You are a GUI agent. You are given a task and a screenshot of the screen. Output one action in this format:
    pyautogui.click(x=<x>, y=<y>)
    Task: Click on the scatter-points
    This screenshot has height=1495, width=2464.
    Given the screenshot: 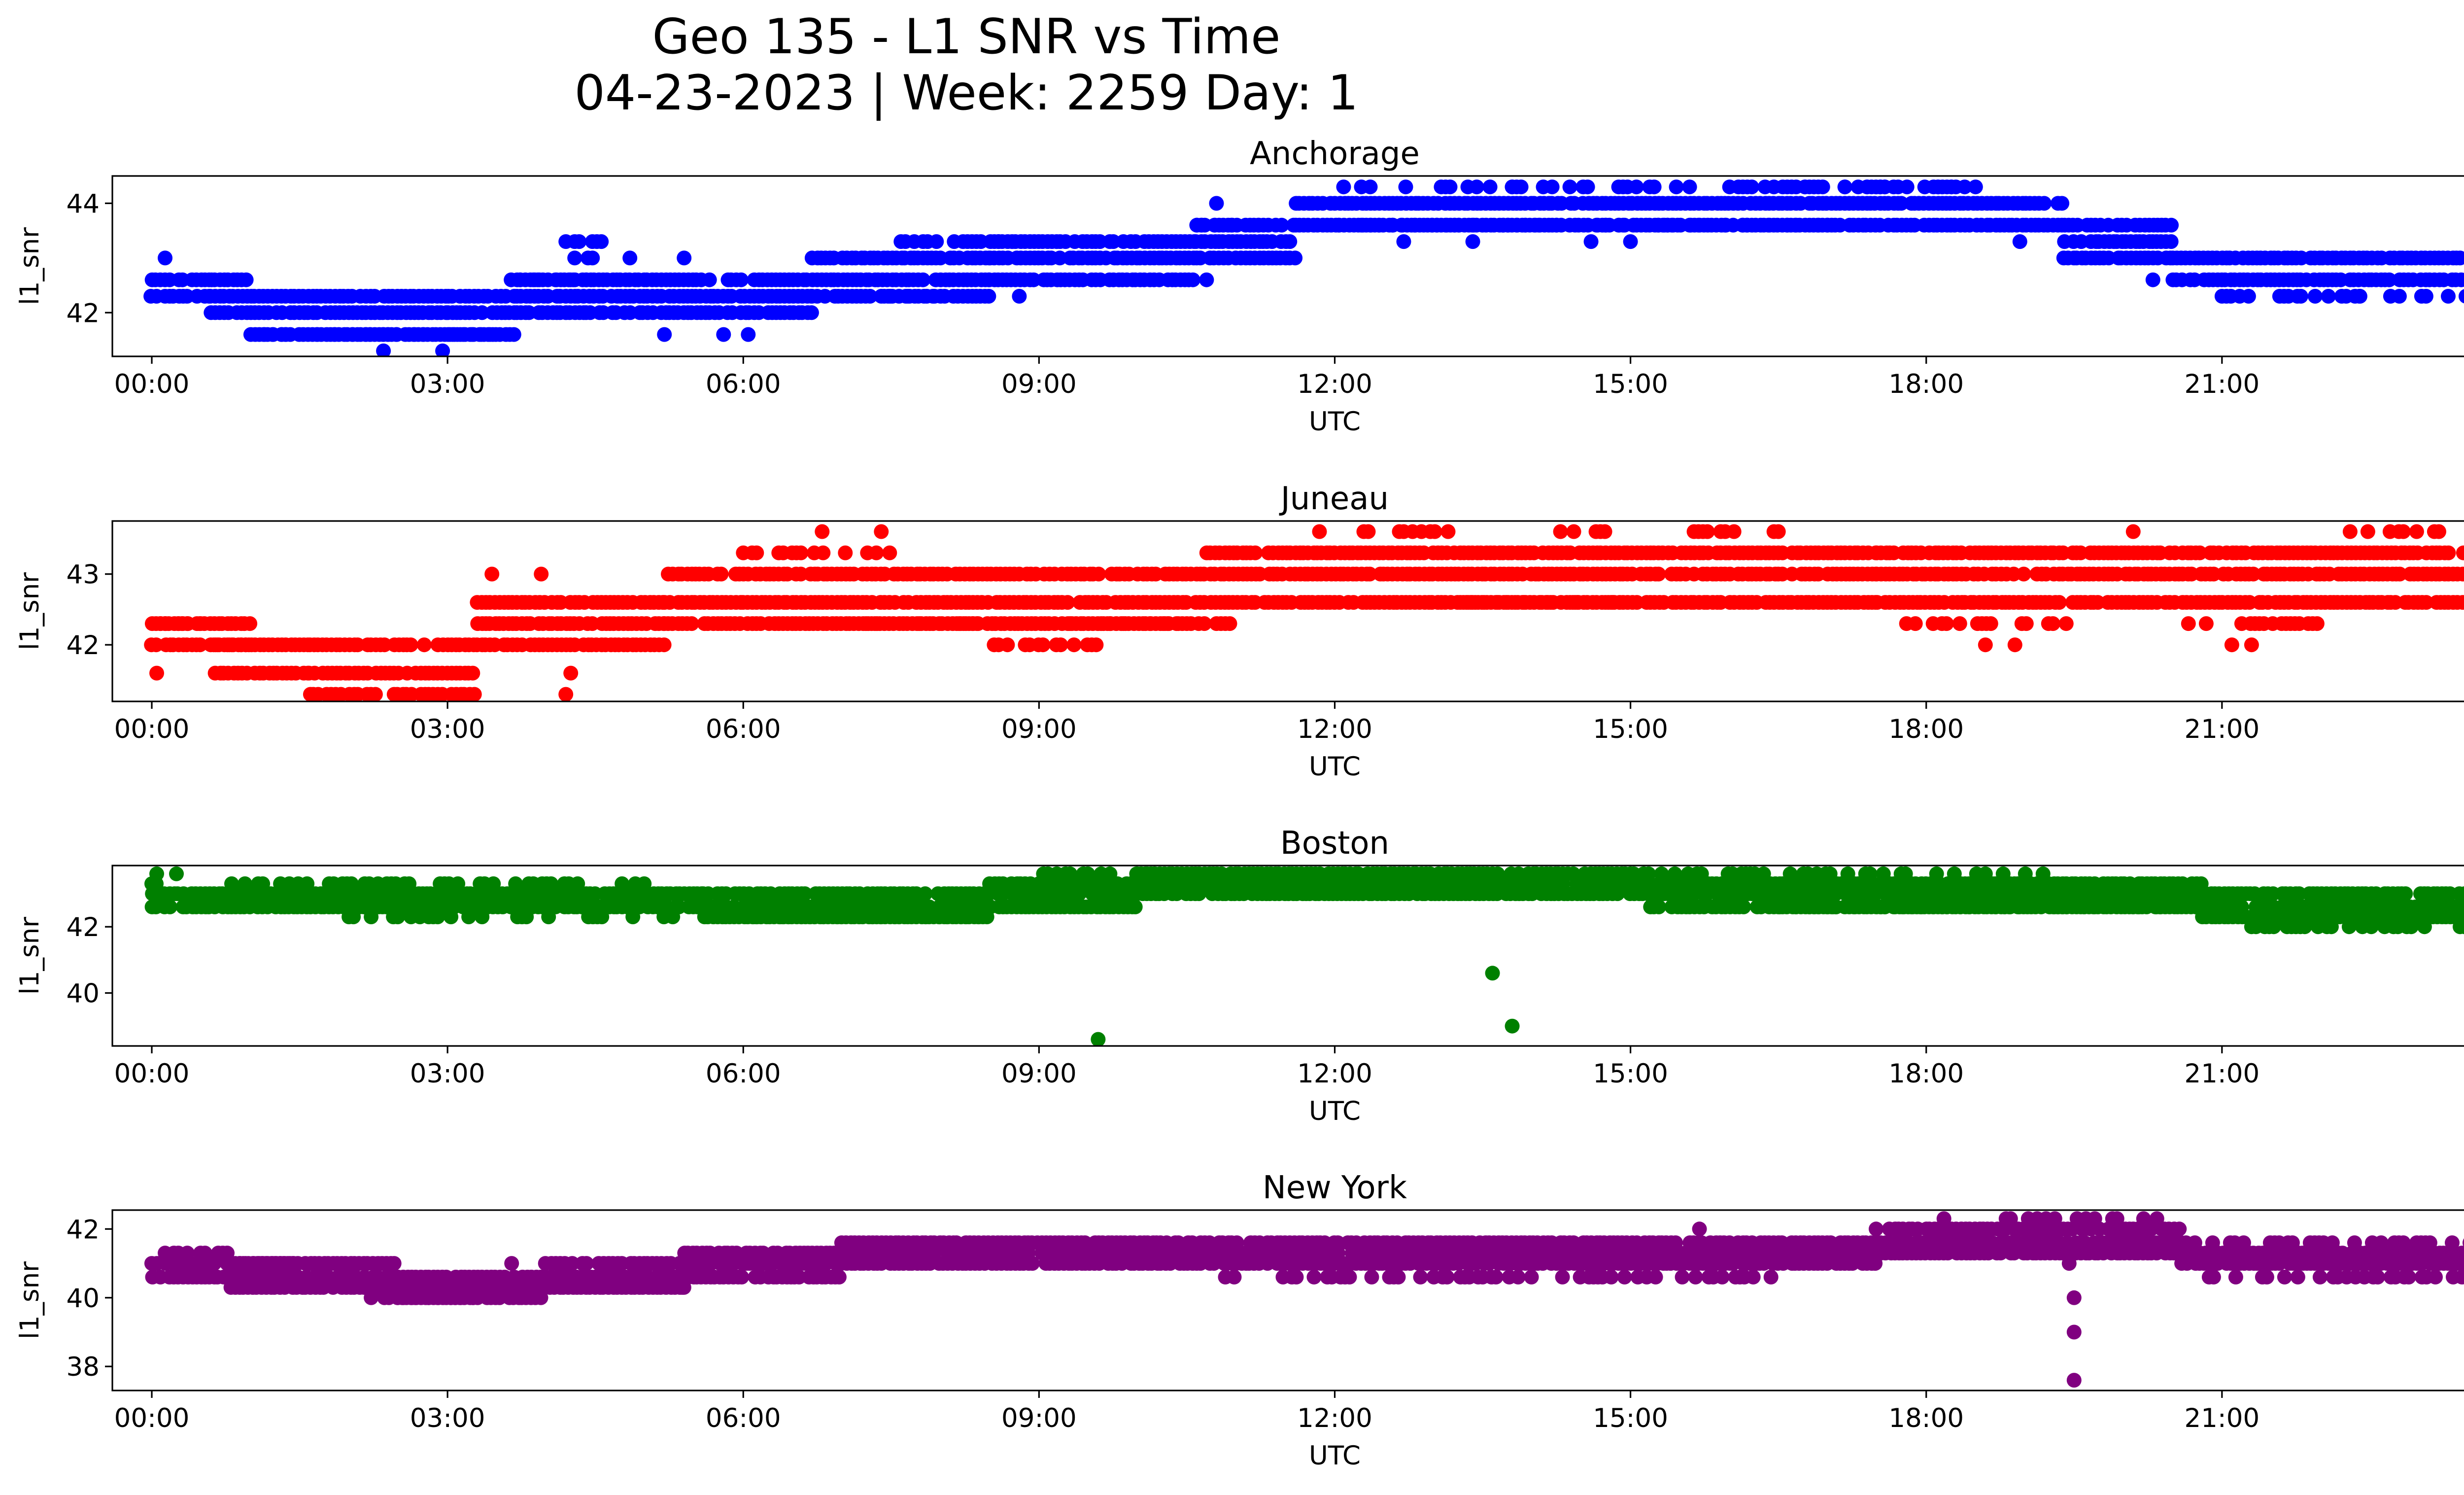 What is the action you would take?
    pyautogui.click(x=1303, y=267)
    